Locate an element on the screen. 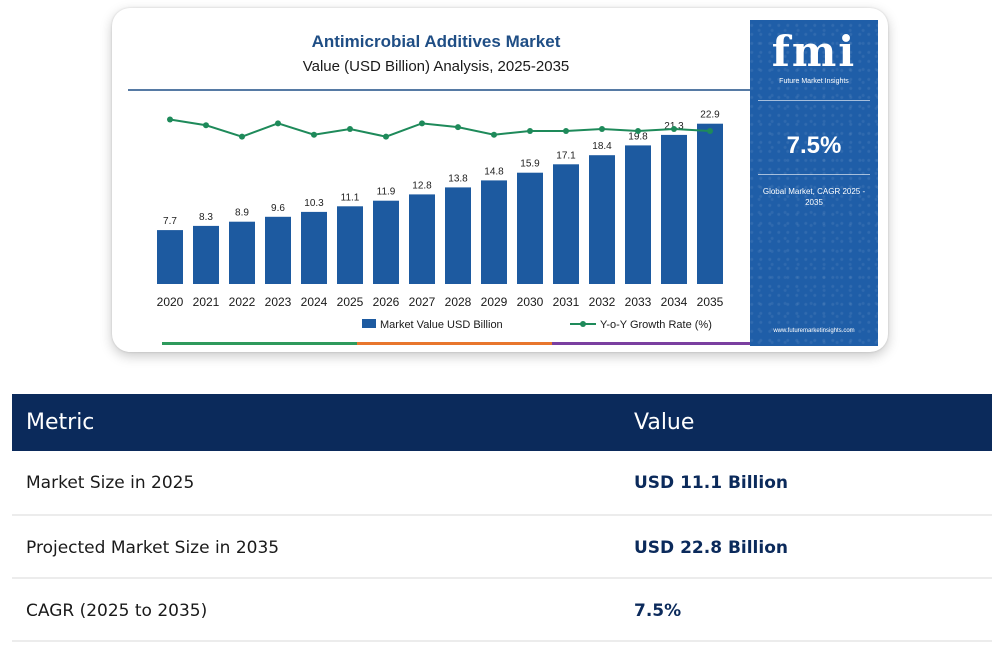  x-tick-label: 2024 is located at coordinates (314, 302).